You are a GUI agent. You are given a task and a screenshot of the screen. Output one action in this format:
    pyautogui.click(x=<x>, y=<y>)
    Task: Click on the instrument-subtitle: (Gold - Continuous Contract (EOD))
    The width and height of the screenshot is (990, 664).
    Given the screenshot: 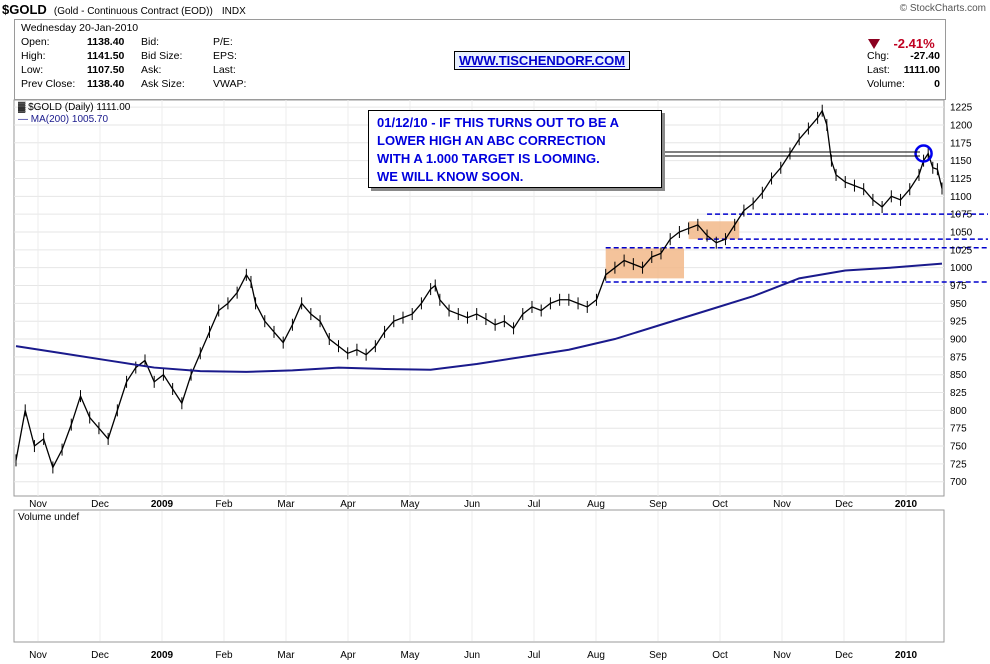 What is the action you would take?
    pyautogui.click(x=133, y=11)
    